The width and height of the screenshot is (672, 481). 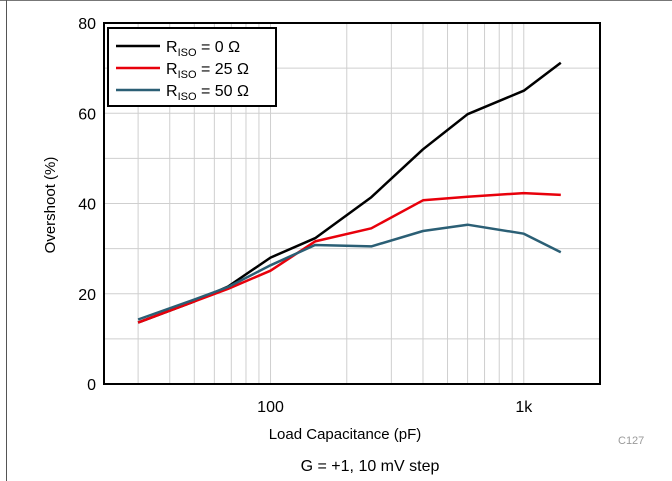 I want to click on legend-label-1: RISO = 0 Ω, so click(x=203, y=49).